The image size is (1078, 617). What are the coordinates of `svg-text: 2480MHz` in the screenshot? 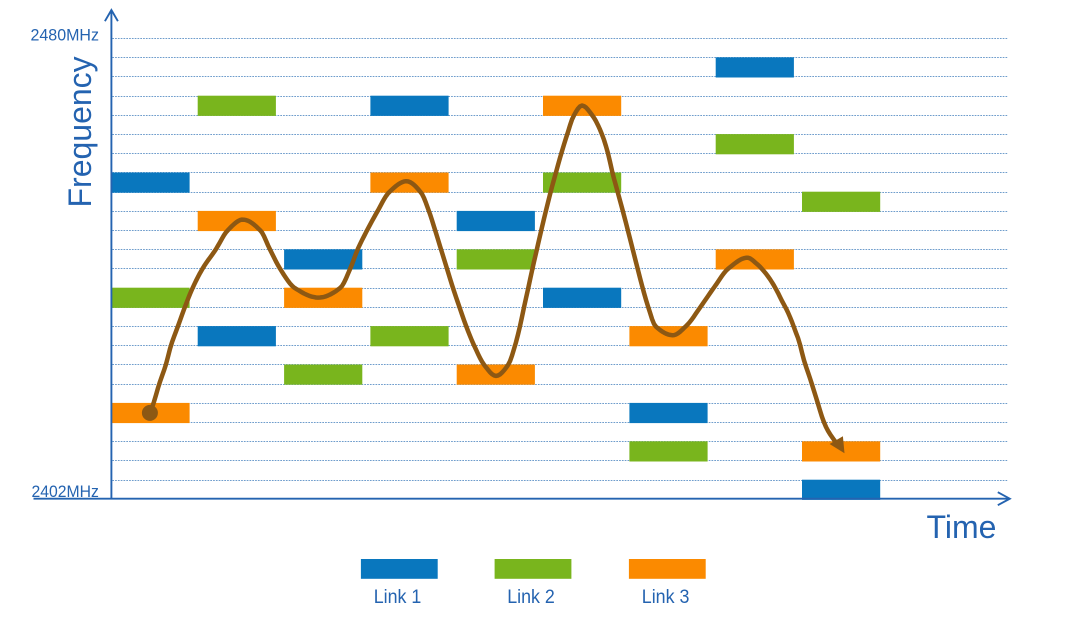 It's located at (65, 34).